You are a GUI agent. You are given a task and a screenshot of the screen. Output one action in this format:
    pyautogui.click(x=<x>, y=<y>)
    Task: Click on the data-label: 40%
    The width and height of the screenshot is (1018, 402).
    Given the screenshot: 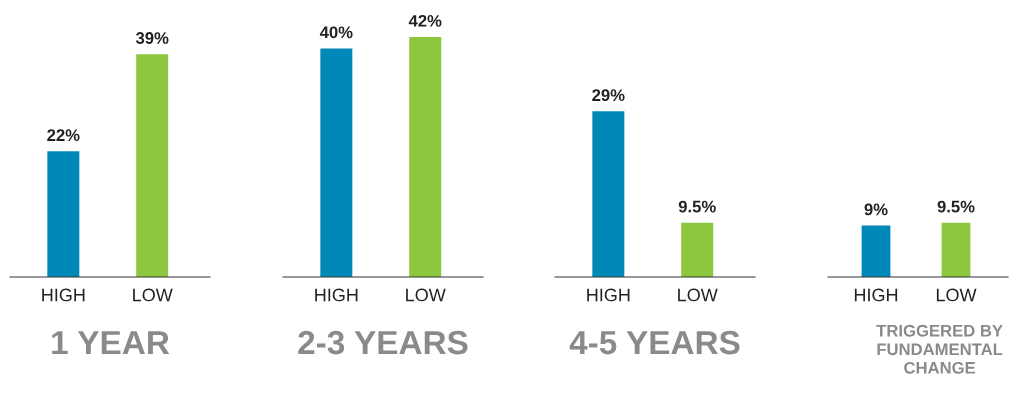 What is the action you would take?
    pyautogui.click(x=336, y=32)
    